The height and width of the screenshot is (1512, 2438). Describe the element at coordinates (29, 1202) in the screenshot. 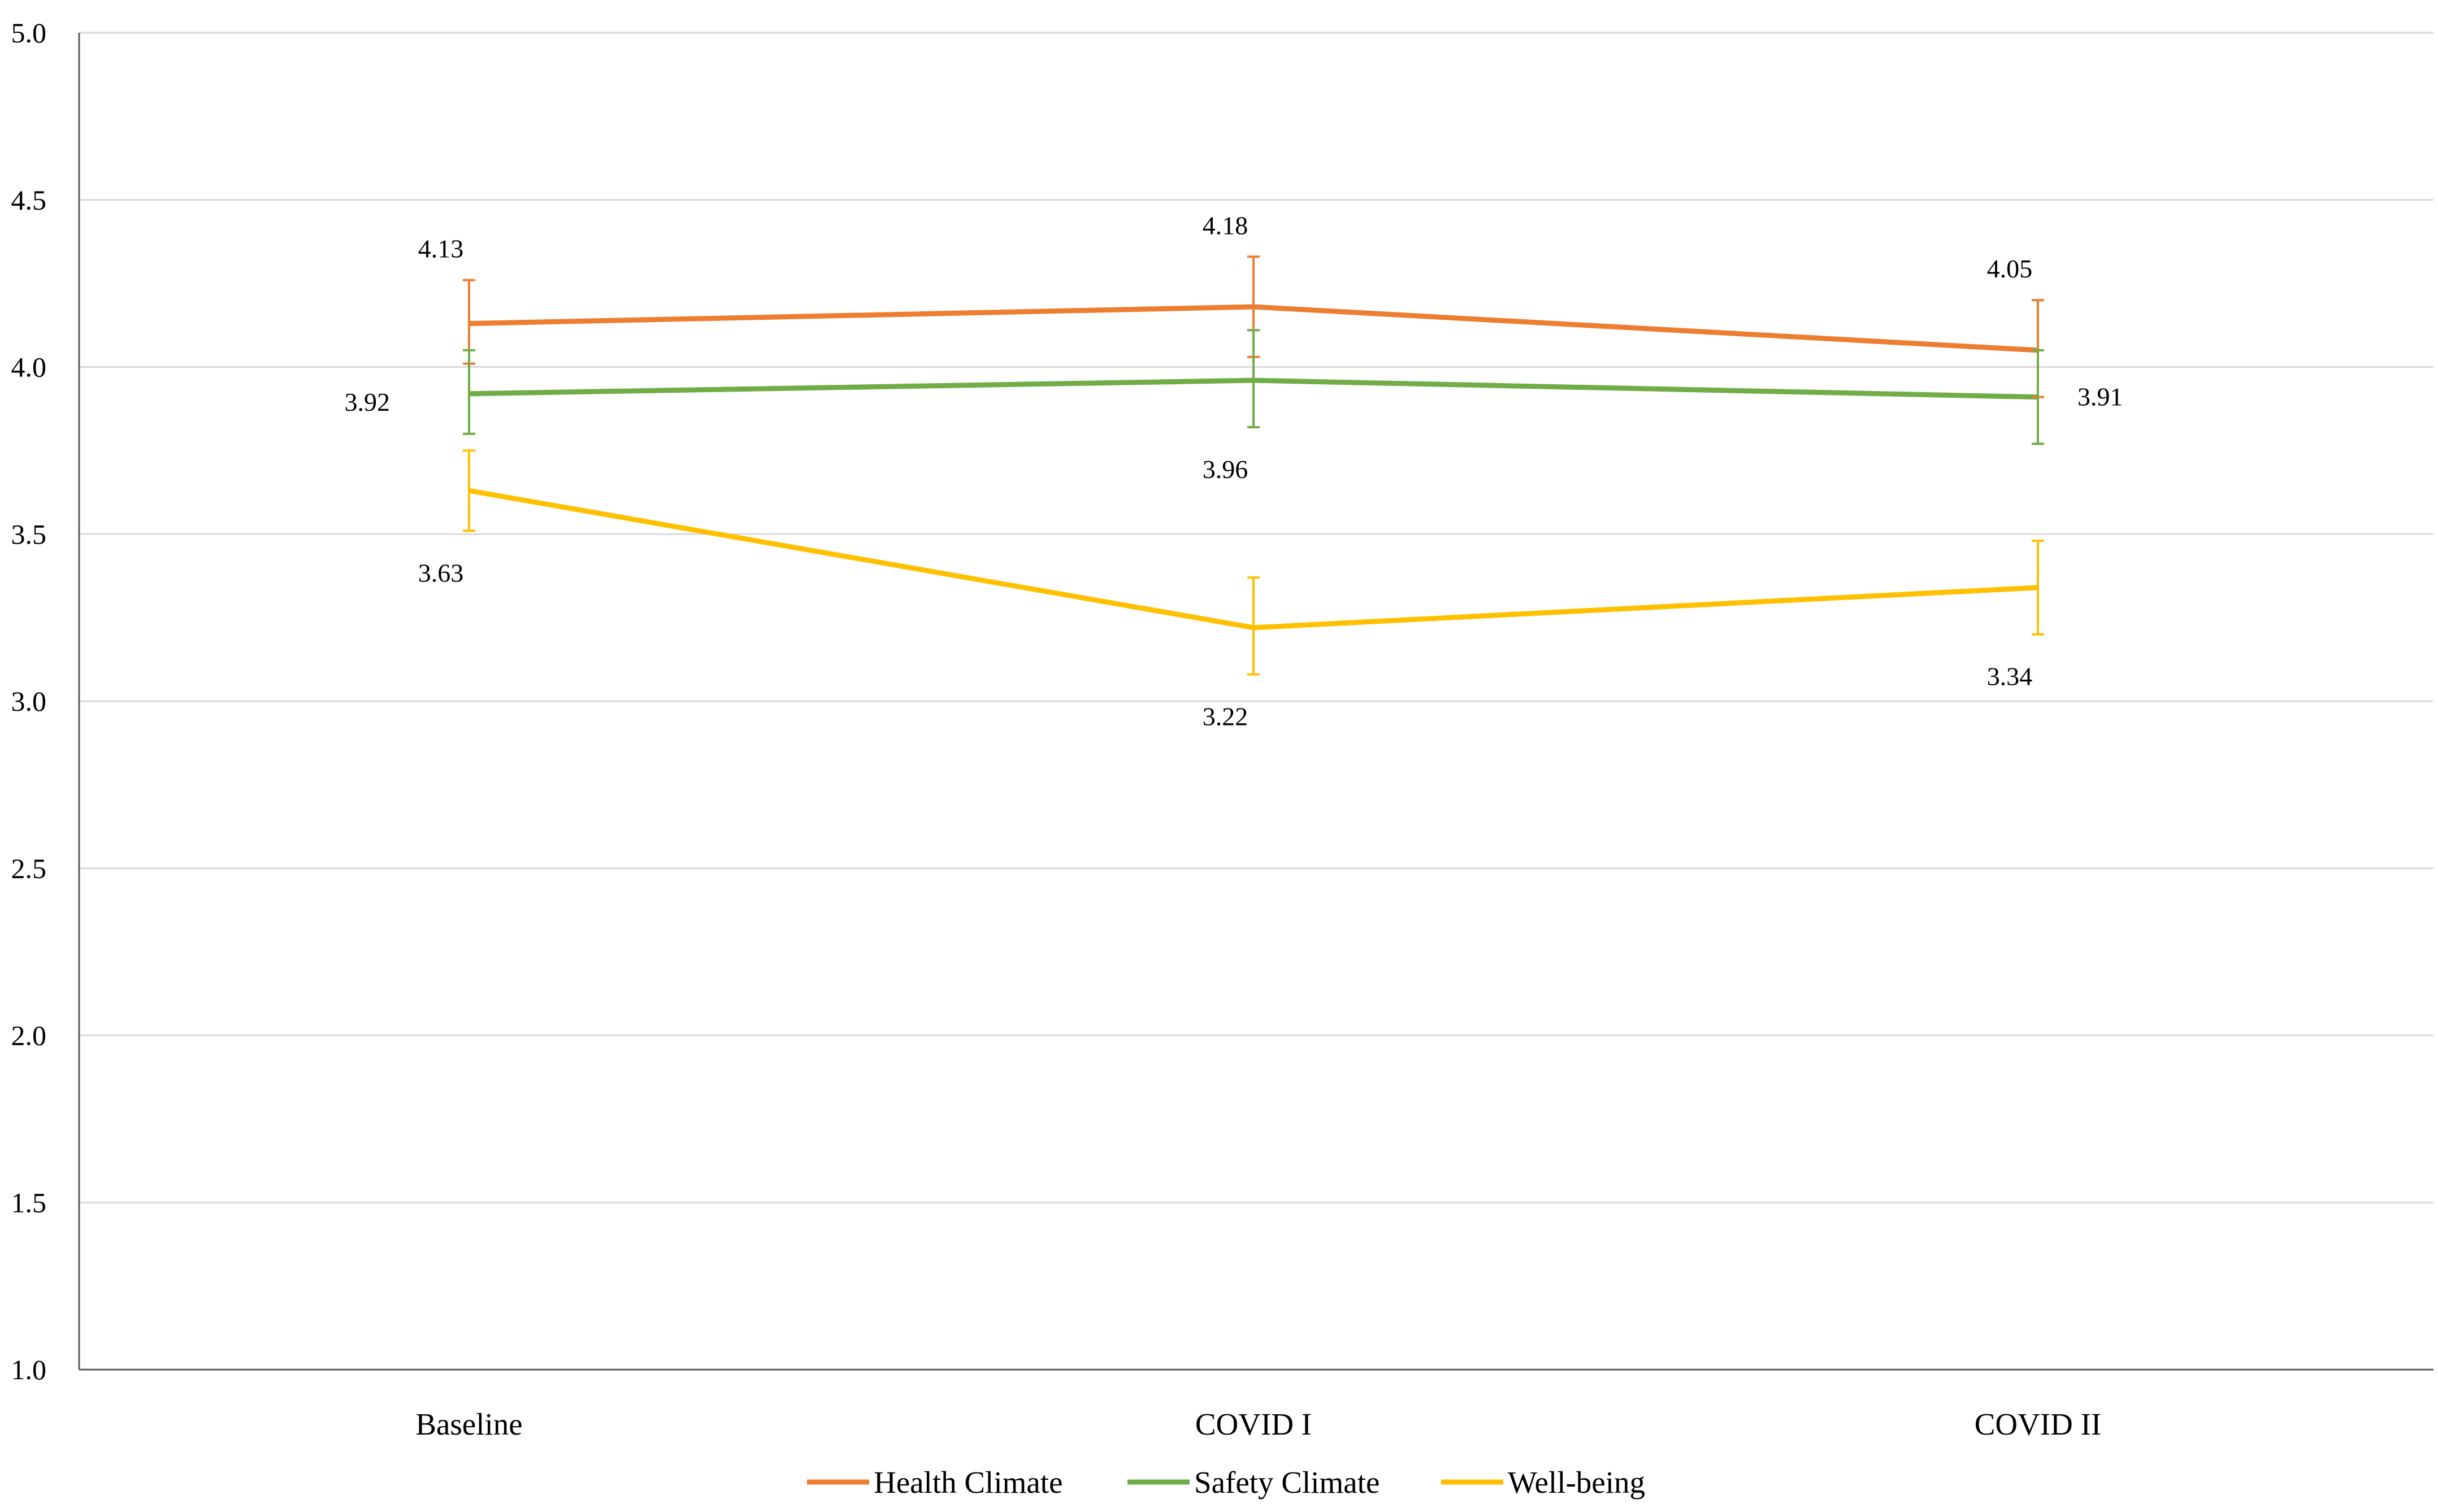

I see `y-tick-label: 1.5` at that location.